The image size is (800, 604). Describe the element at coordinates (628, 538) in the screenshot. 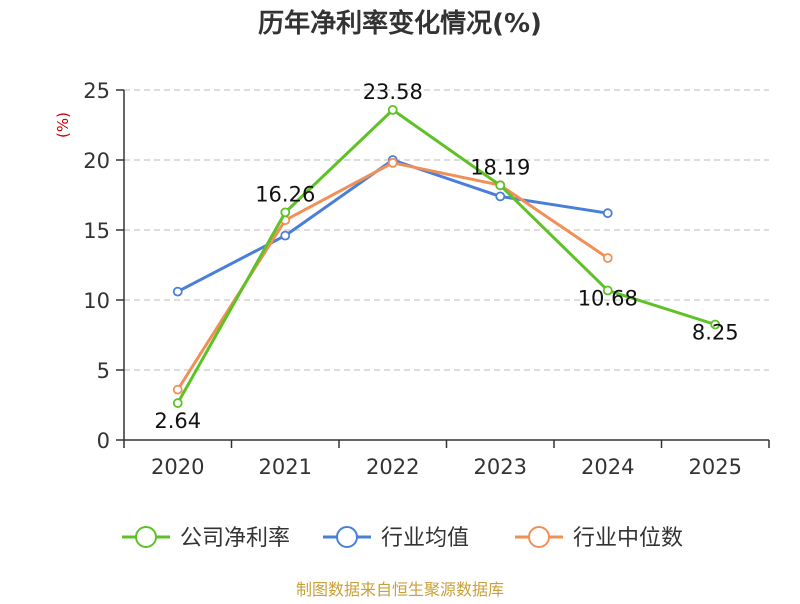

I see `legend-label: 行业中位数` at that location.